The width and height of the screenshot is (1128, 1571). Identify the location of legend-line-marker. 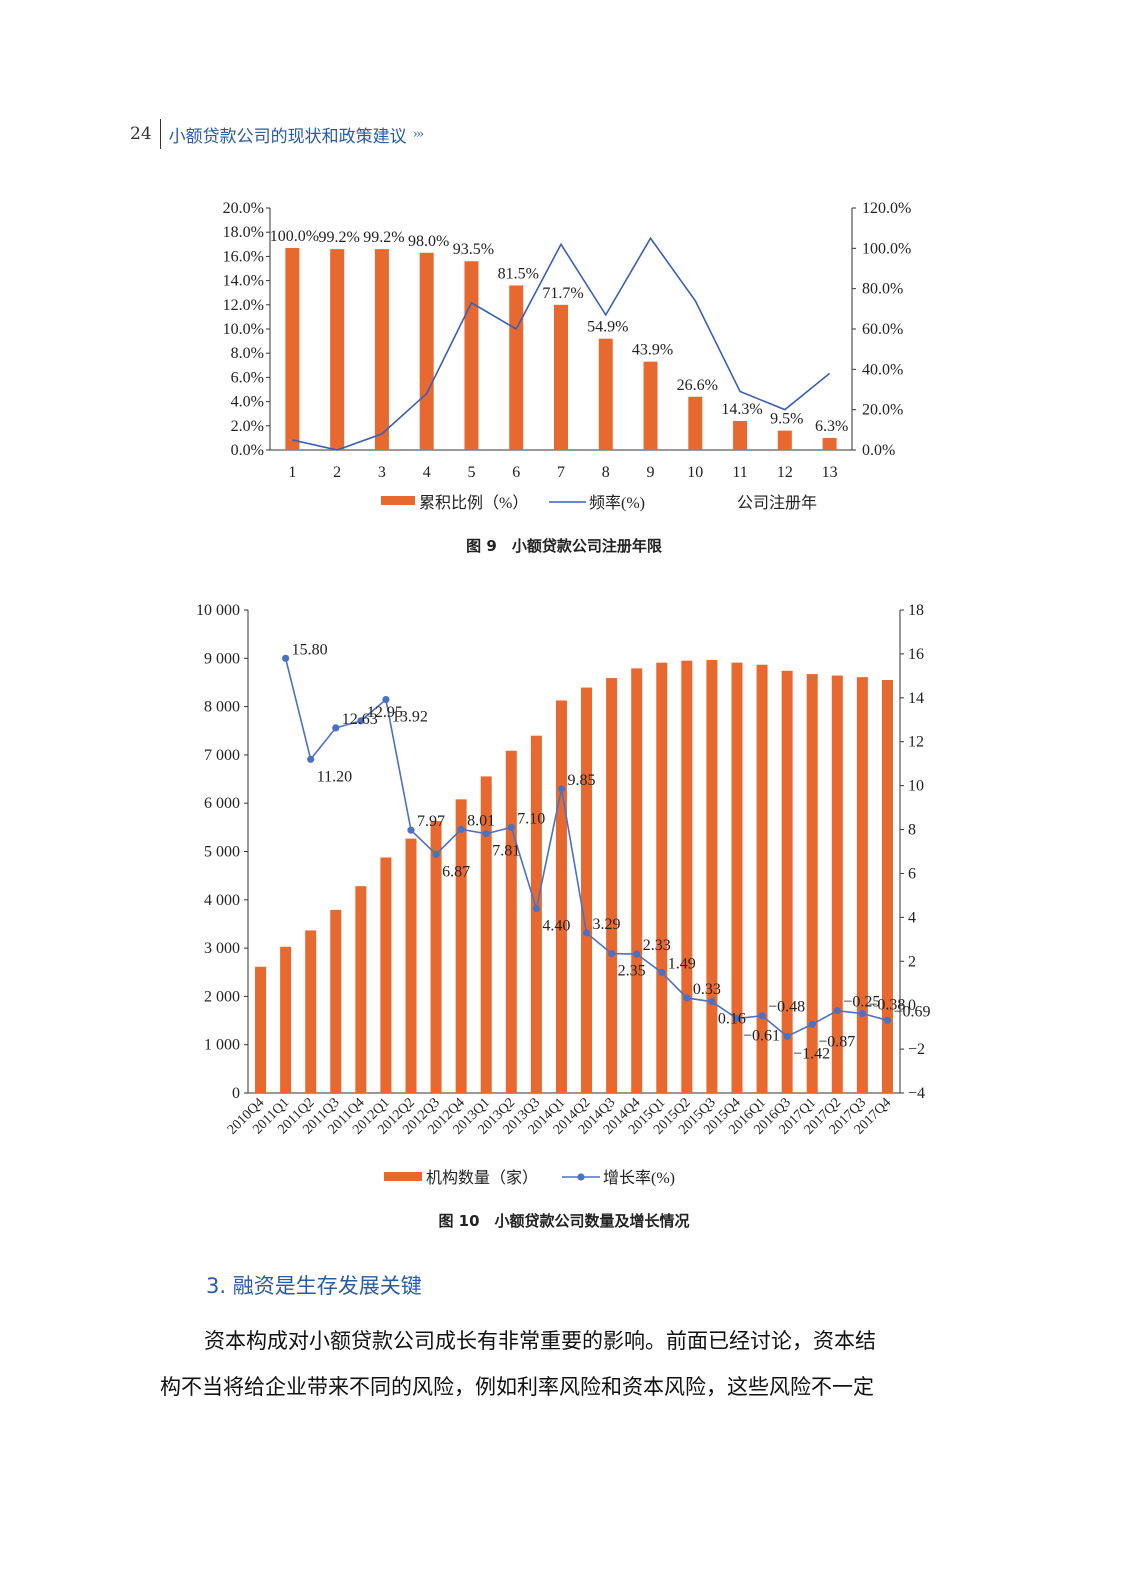
(581, 1177).